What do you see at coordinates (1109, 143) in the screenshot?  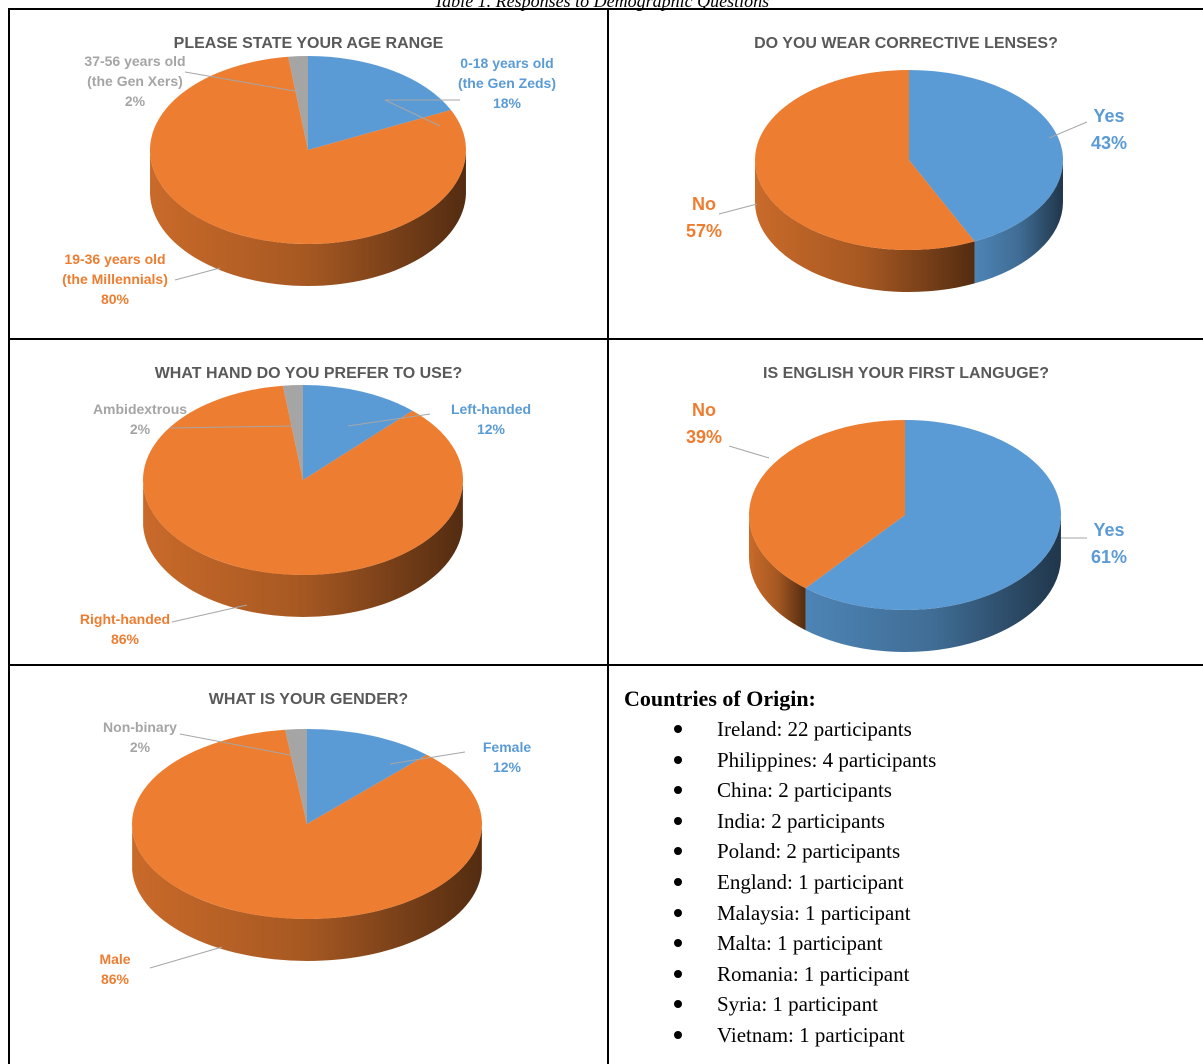 I see `slice-value-label: 43%` at bounding box center [1109, 143].